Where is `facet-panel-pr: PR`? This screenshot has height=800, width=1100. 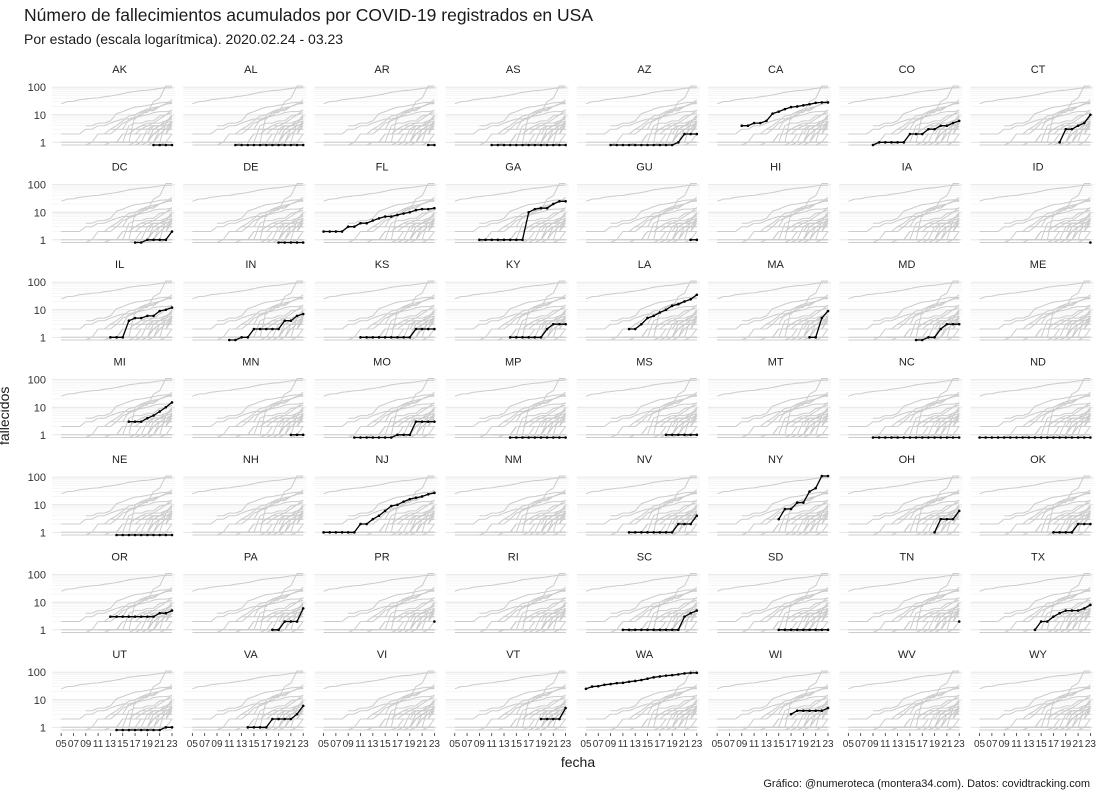
facet-panel-pr: PR is located at coordinates (376, 592).